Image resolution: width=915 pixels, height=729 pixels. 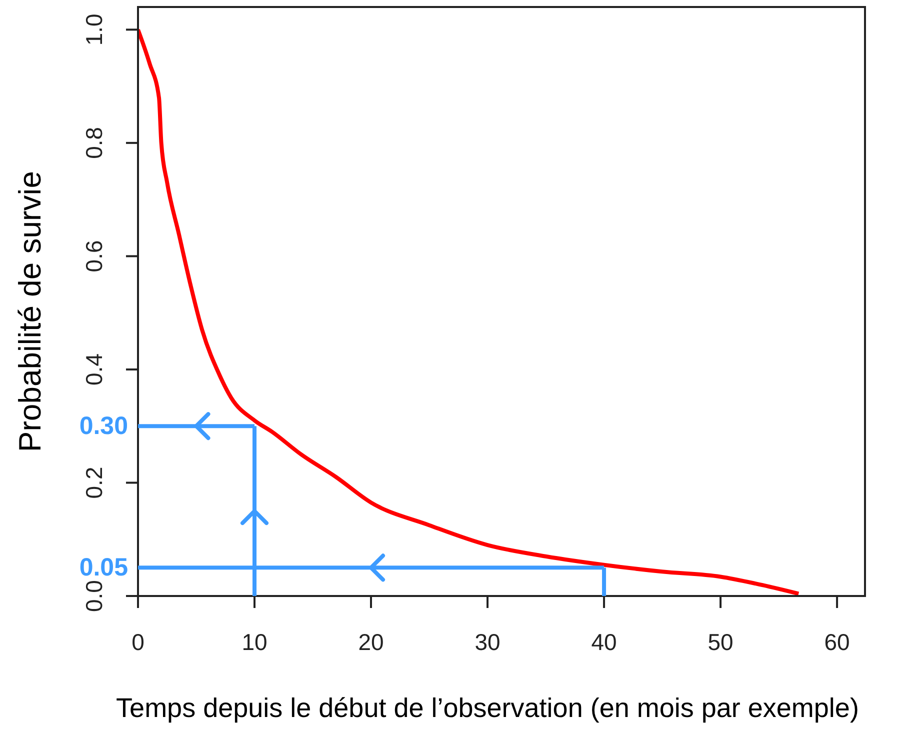 I want to click on x-tick-label: 10, so click(x=255, y=642).